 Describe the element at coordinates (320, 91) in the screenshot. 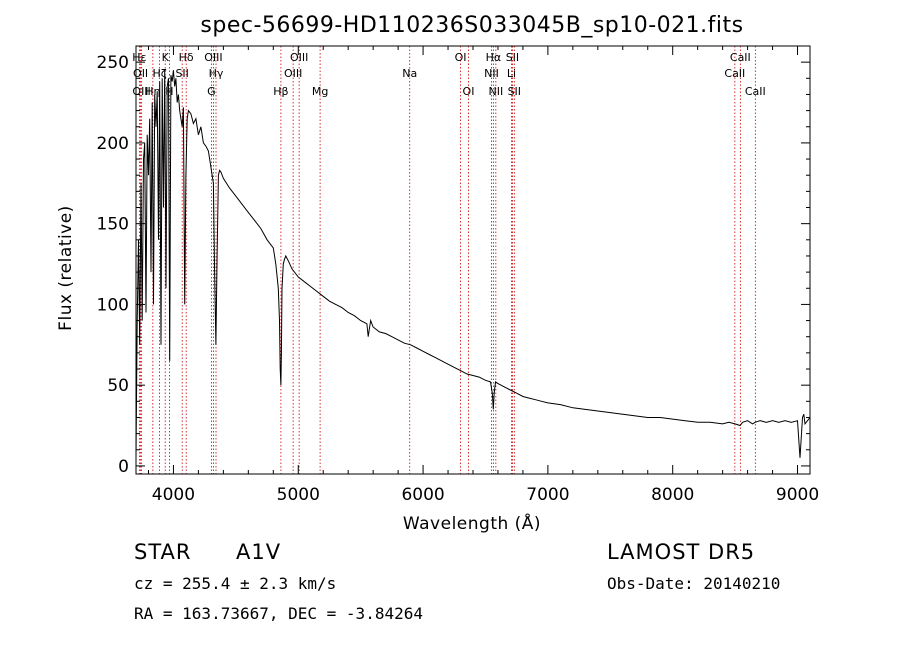

I see `spectral-line-label: Mg` at that location.